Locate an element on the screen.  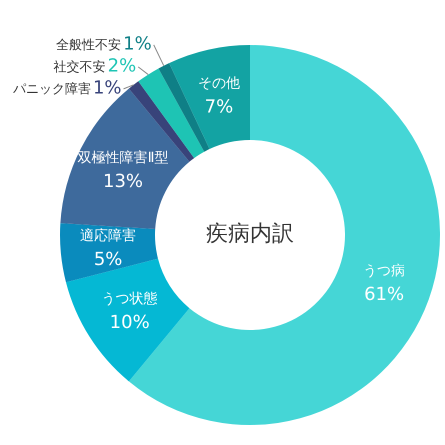
slice-label: パニック障害 is located at coordinates (51, 89).